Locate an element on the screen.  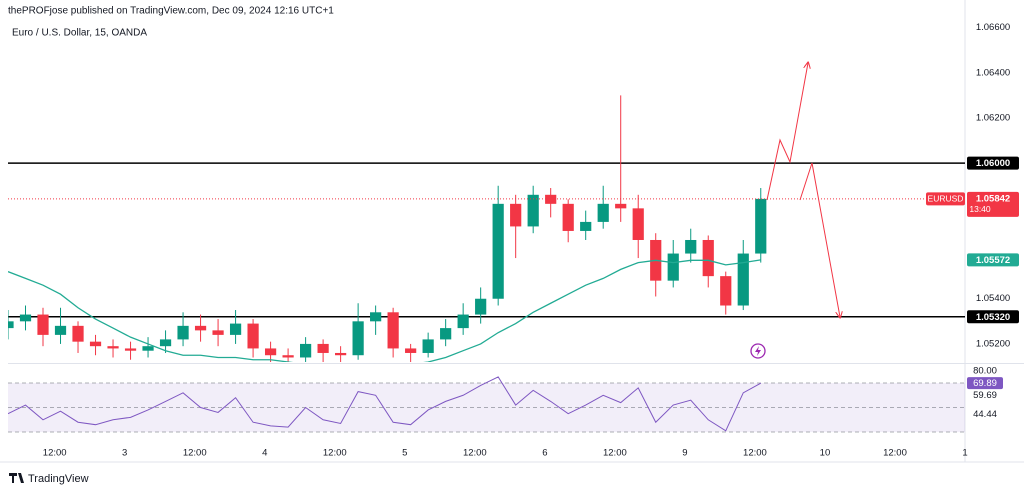
last-price-bg is located at coordinates (993, 204).